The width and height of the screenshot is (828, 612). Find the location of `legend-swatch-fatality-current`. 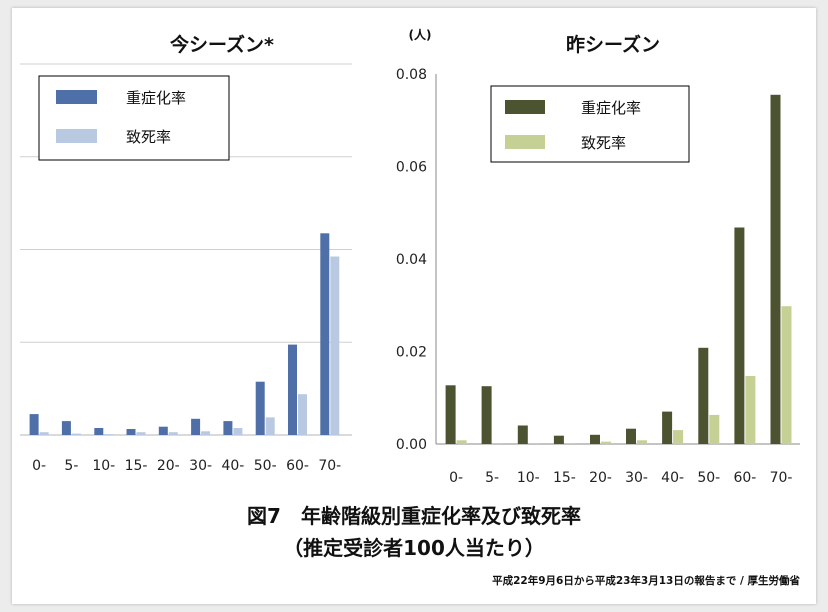

legend-swatch-fatality-current is located at coordinates (76, 136).